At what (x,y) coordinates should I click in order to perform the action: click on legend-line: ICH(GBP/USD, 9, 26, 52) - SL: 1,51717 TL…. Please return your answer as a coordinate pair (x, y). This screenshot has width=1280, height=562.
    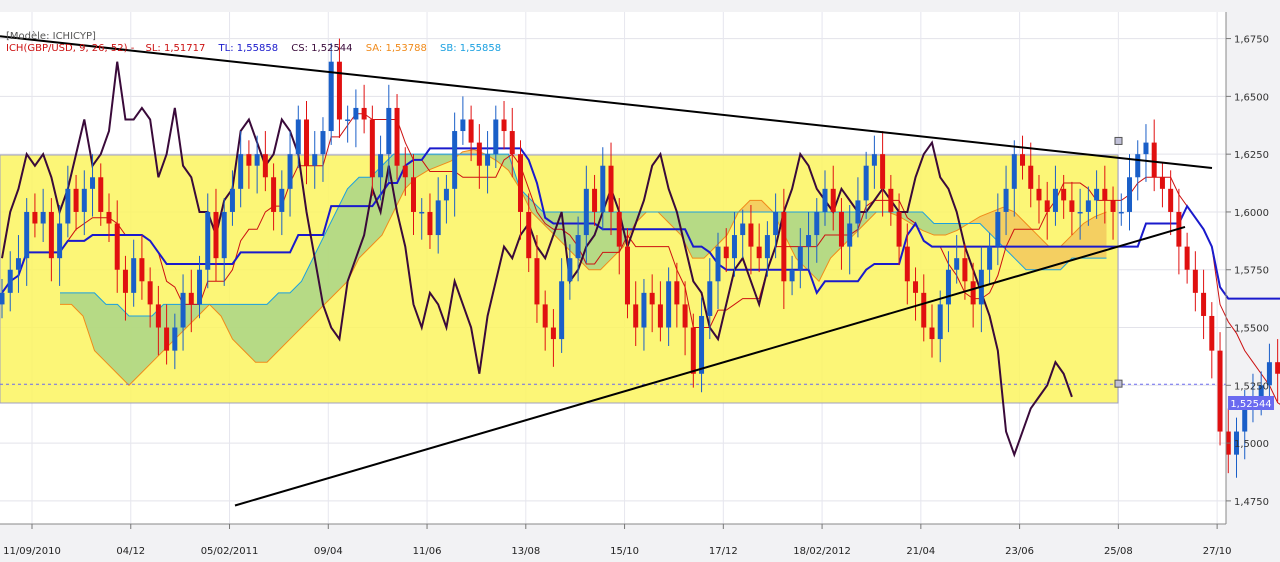
    Looking at the image, I should click on (253, 48).